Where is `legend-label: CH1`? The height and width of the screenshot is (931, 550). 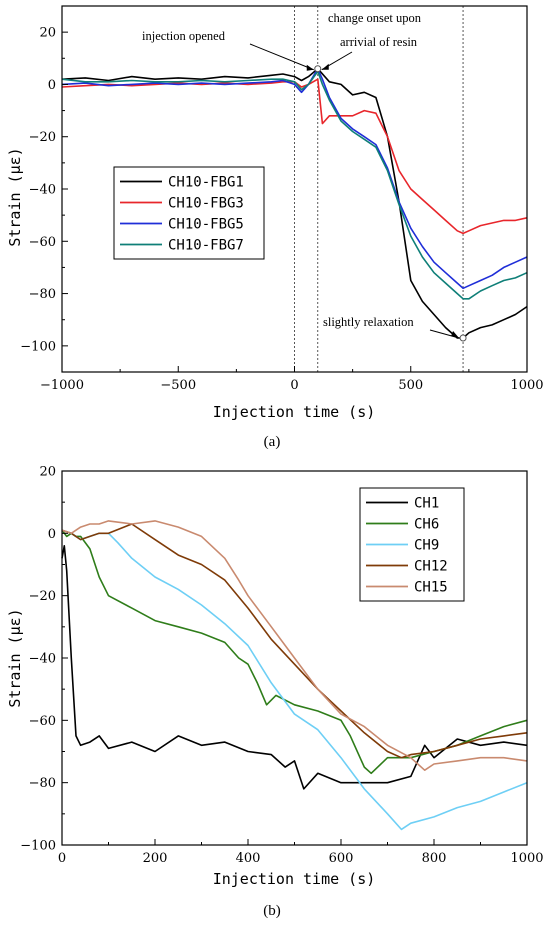 legend-label: CH1 is located at coordinates (426, 504).